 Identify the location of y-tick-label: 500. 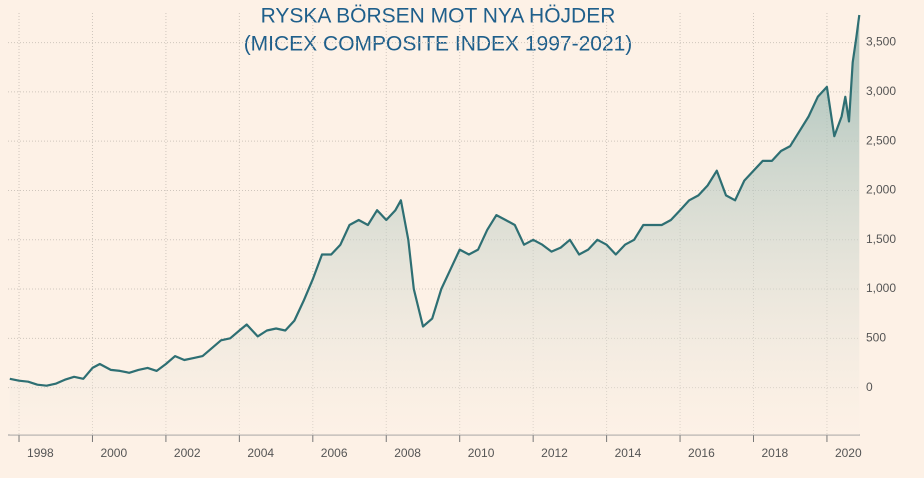
(876, 338).